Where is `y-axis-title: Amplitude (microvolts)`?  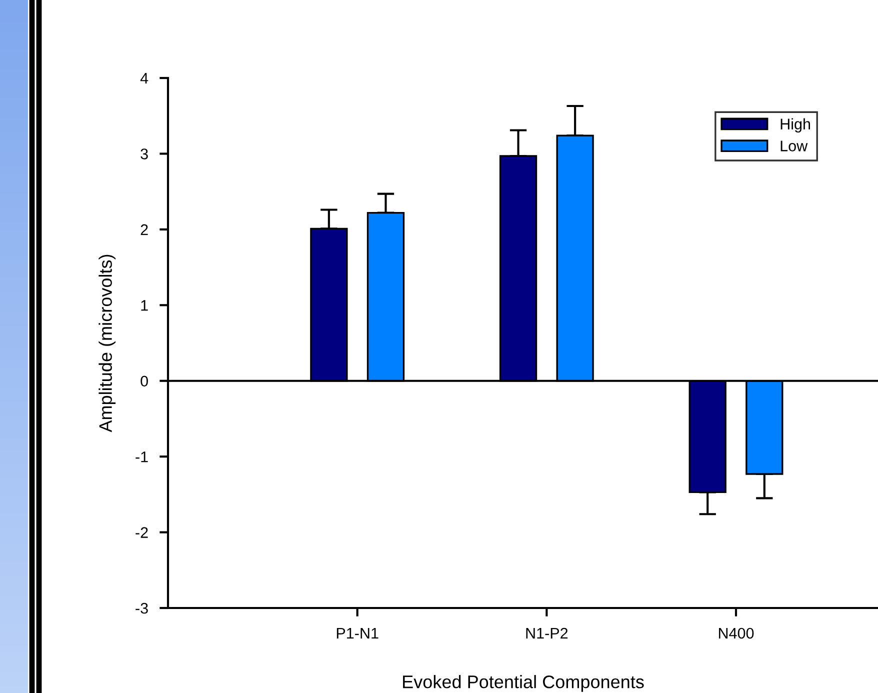
y-axis-title: Amplitude (microvolts) is located at coordinates (107, 343).